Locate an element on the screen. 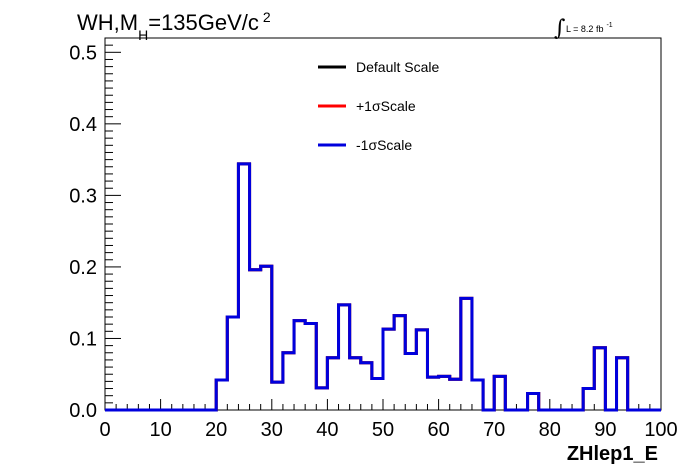 The height and width of the screenshot is (472, 696). luminosity-superscript: -1 is located at coordinates (609, 25).